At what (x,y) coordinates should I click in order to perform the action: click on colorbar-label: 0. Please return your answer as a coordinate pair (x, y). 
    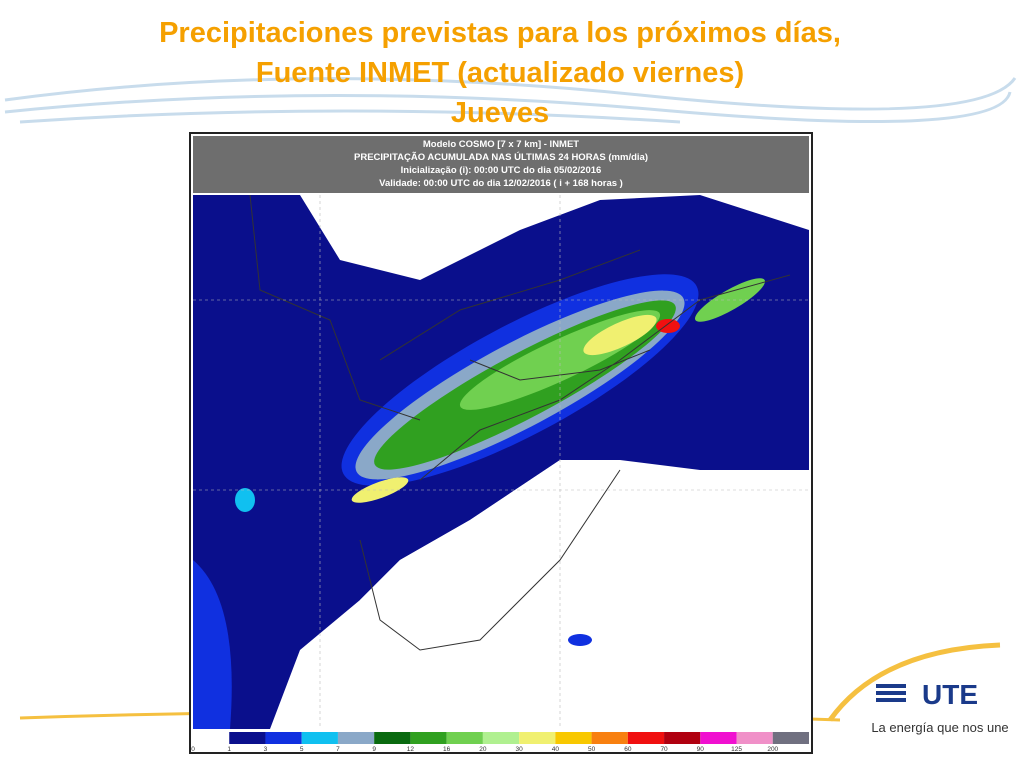
    Looking at the image, I should click on (193, 749).